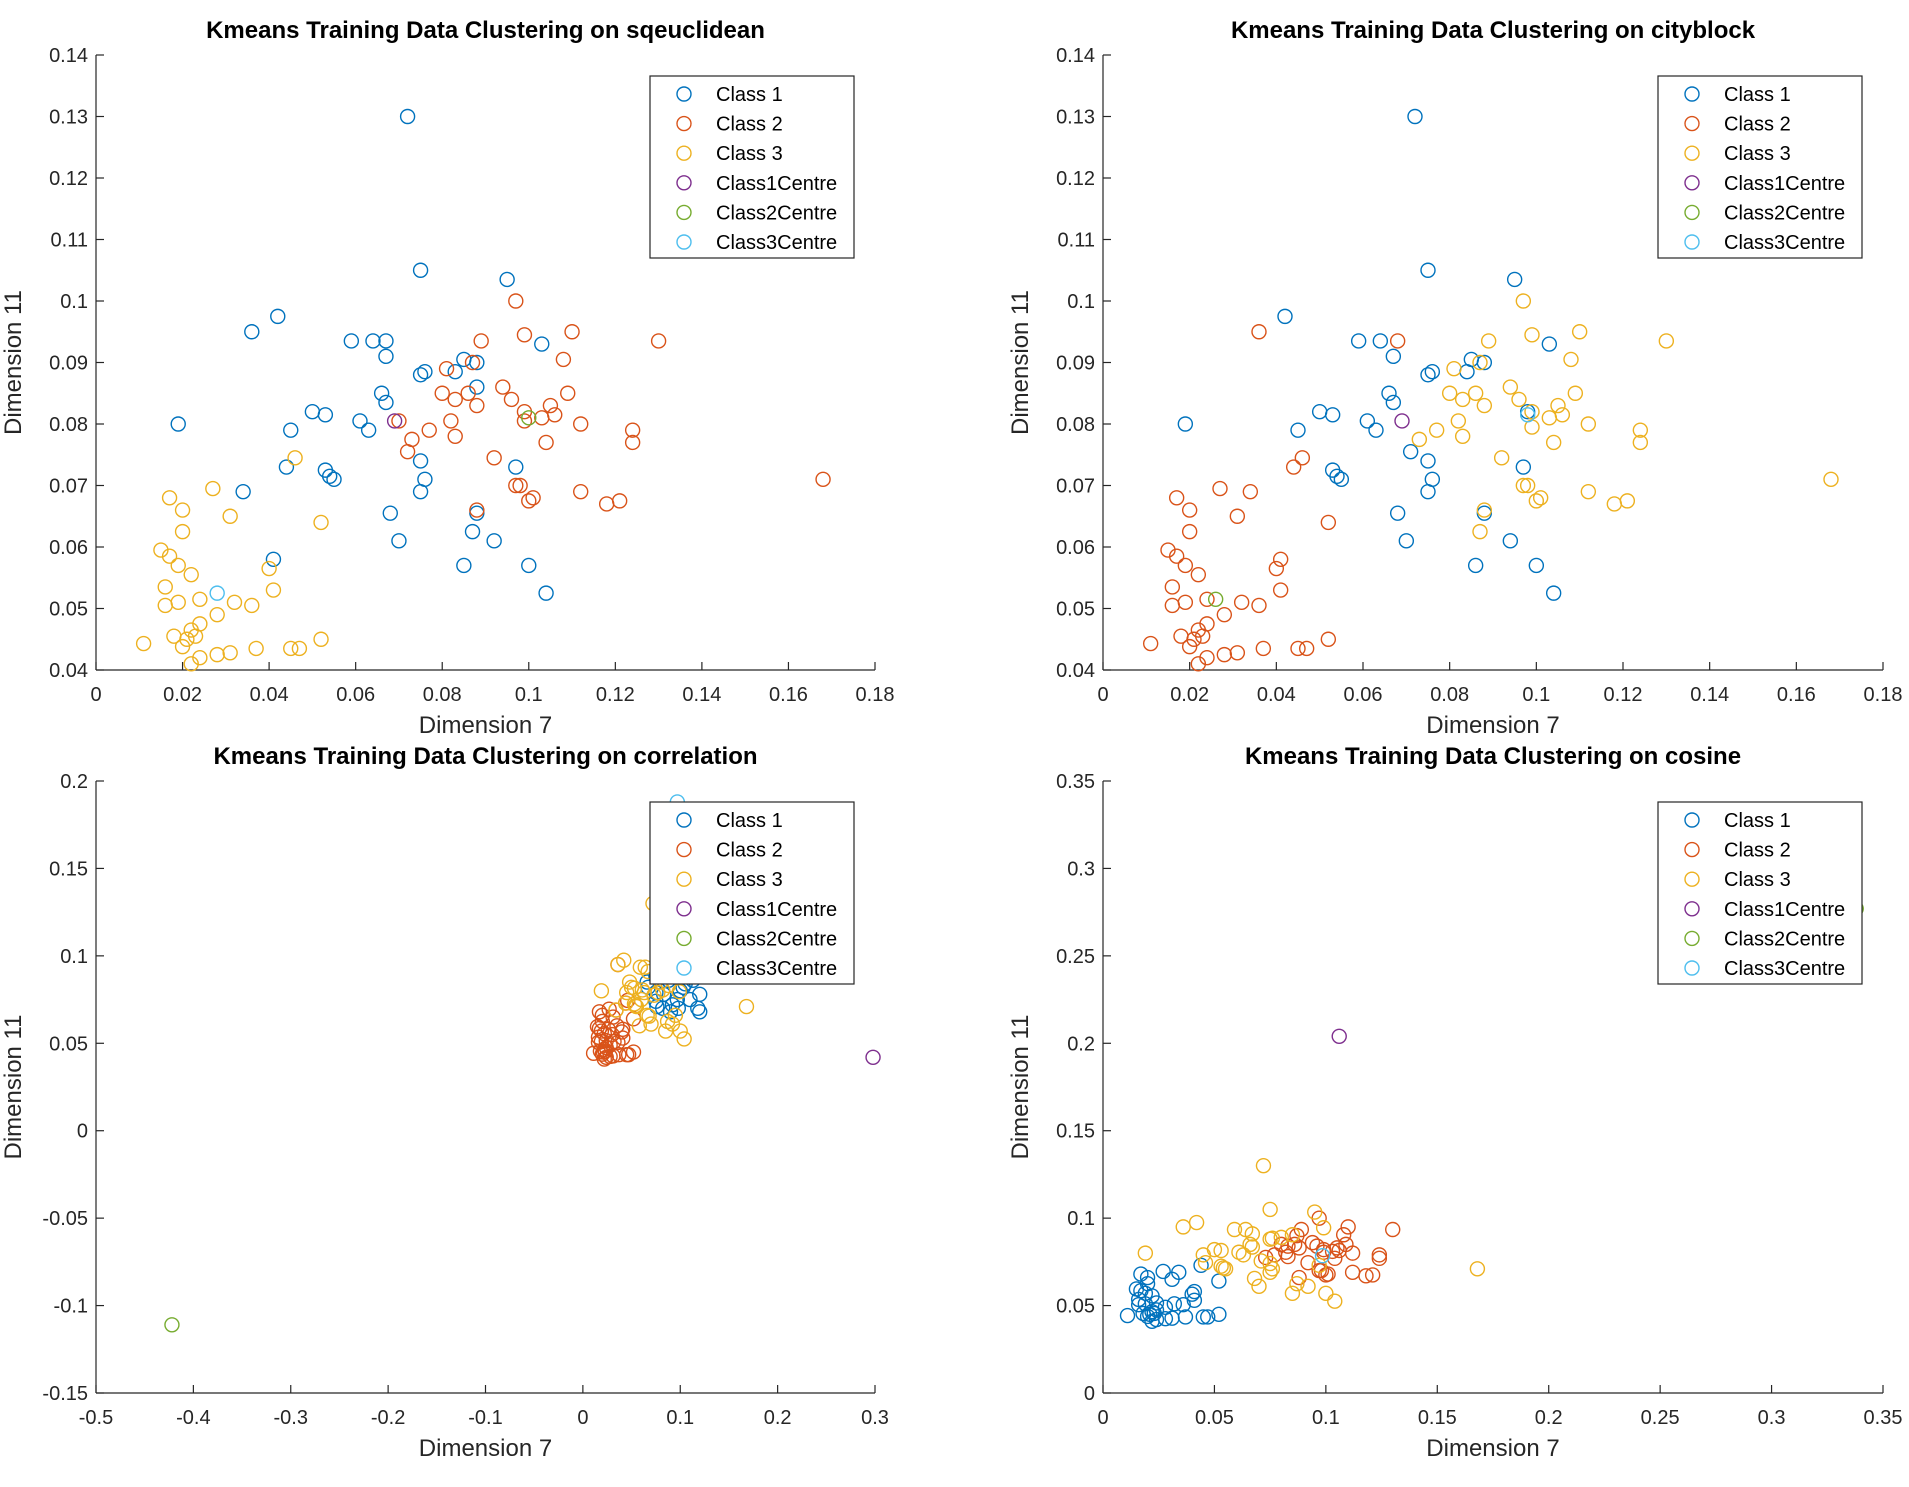 The height and width of the screenshot is (1487, 1909). I want to click on legend-label: Class 3, so click(749, 880).